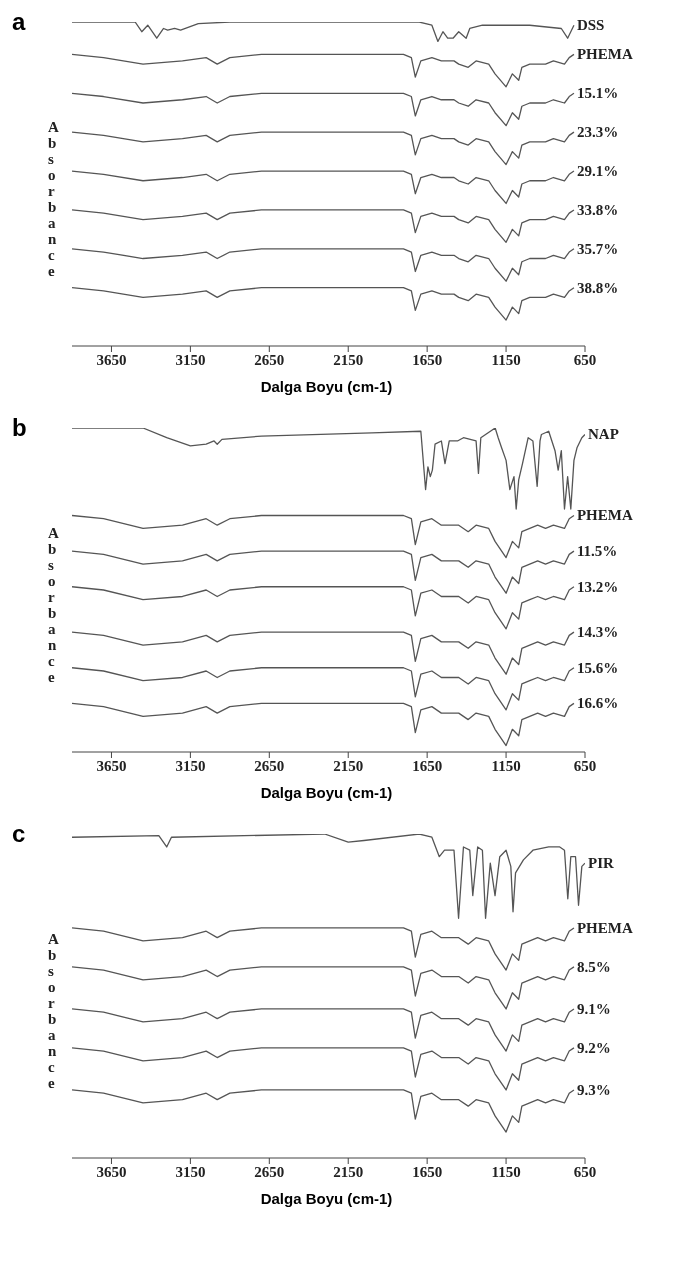  I want to click on chart-title: b, so click(19, 428).